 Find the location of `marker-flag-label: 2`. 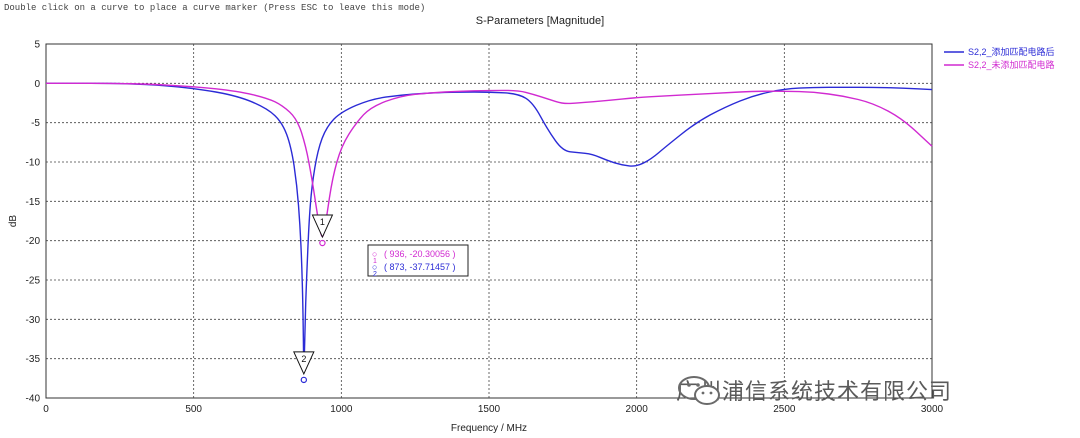

marker-flag-label: 2 is located at coordinates (303, 359).